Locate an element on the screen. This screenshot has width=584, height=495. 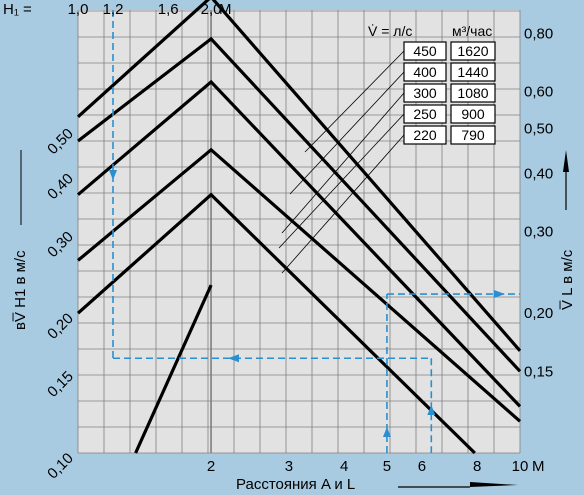
y-left-tick-label: 0,30 is located at coordinates (60, 244).